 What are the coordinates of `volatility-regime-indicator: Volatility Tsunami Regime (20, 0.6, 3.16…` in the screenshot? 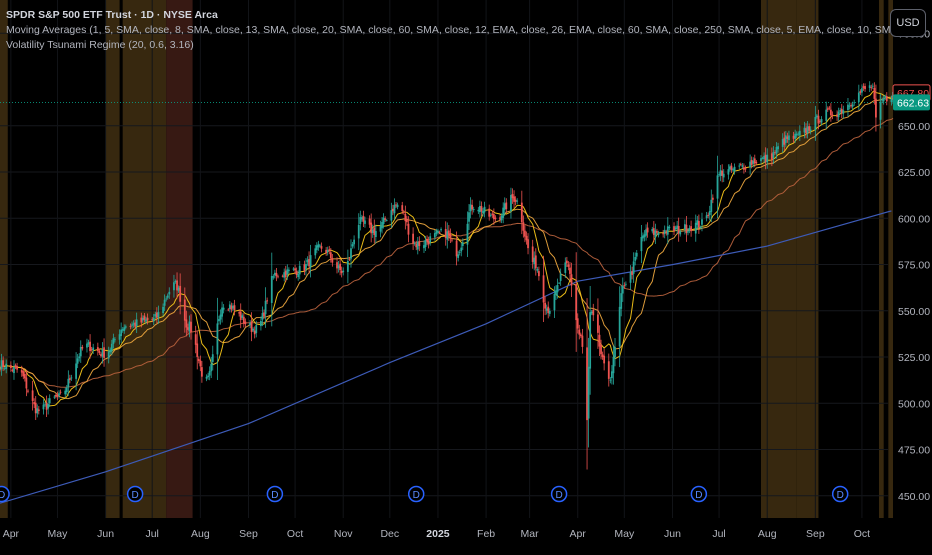 It's located at (100, 45).